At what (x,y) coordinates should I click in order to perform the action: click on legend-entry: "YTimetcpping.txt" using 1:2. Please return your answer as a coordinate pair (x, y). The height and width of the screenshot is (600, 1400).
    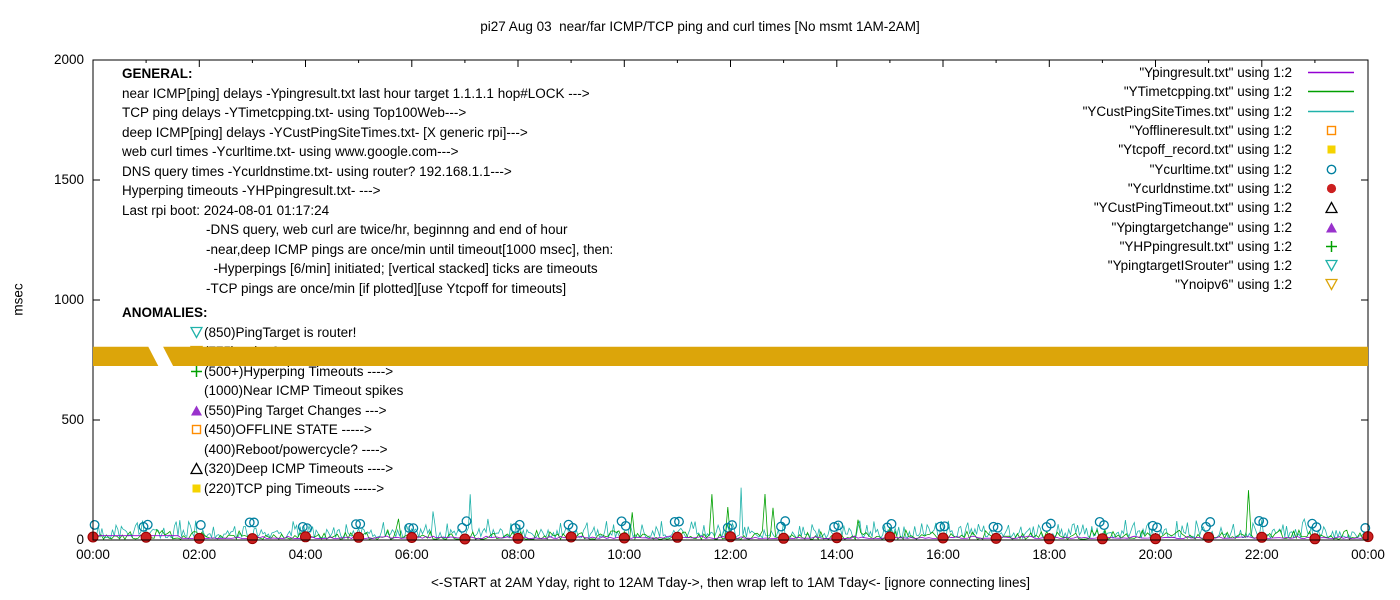
    Looking at the image, I should click on (1222, 91).